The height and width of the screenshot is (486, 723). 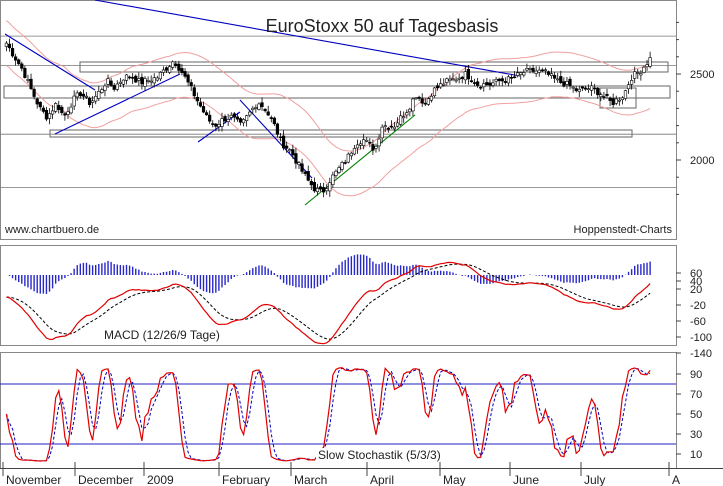 What do you see at coordinates (379, 455) in the screenshot?
I see `stochastic-title: Slow Stochastik (5/3/3)` at bounding box center [379, 455].